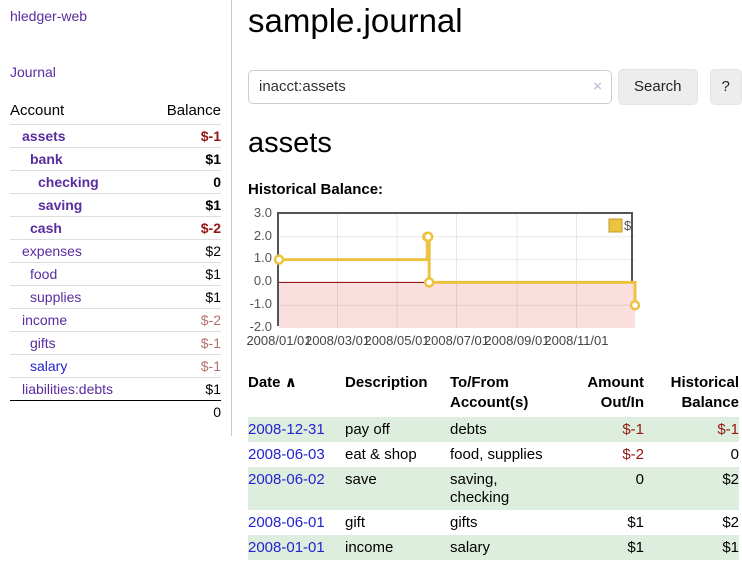  What do you see at coordinates (704, 392) in the screenshot?
I see `register-header-balance: Historical Balance` at bounding box center [704, 392].